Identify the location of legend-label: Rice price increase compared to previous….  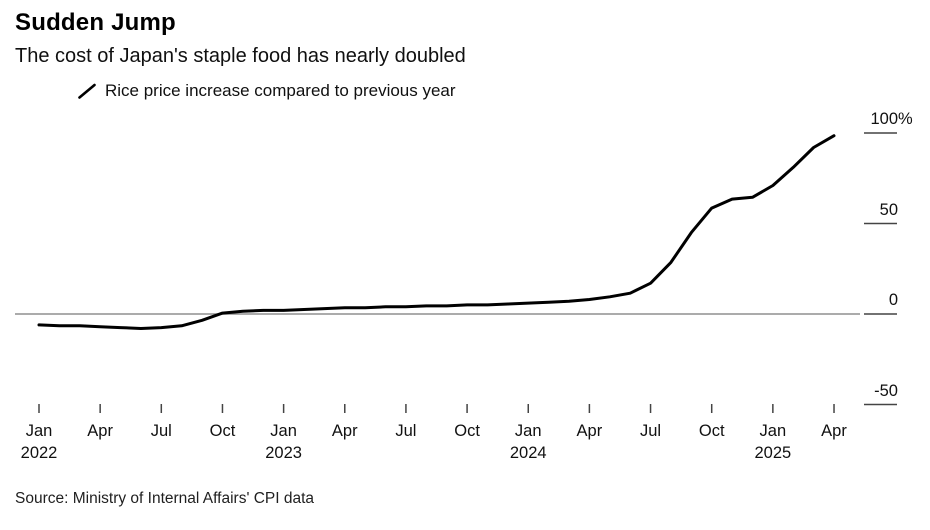
(280, 90).